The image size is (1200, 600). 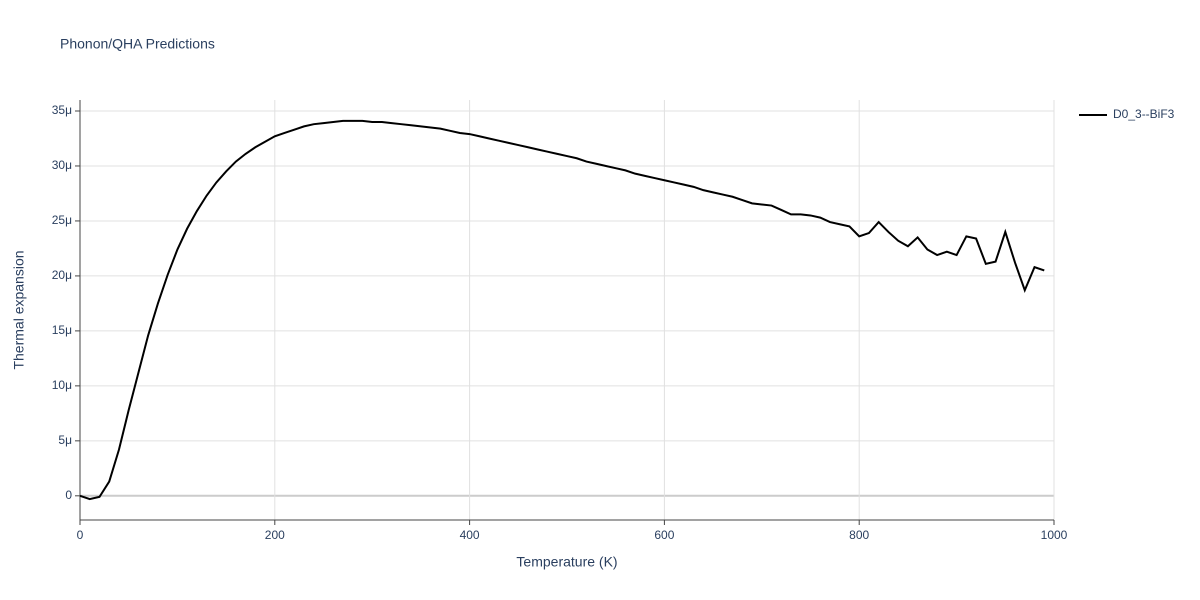 I want to click on y-tick-label: 15μ, so click(x=62, y=330).